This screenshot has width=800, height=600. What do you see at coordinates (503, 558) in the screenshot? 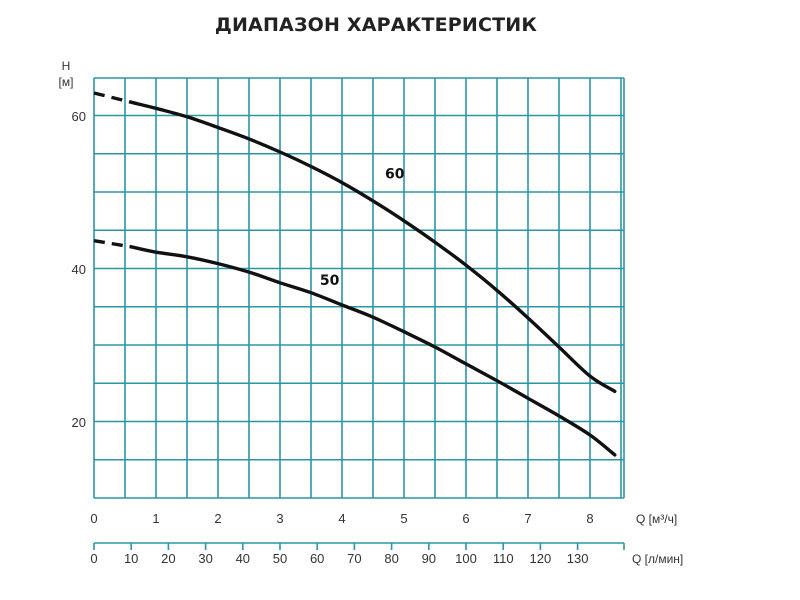
I see `x2-tick-label: 110` at bounding box center [503, 558].